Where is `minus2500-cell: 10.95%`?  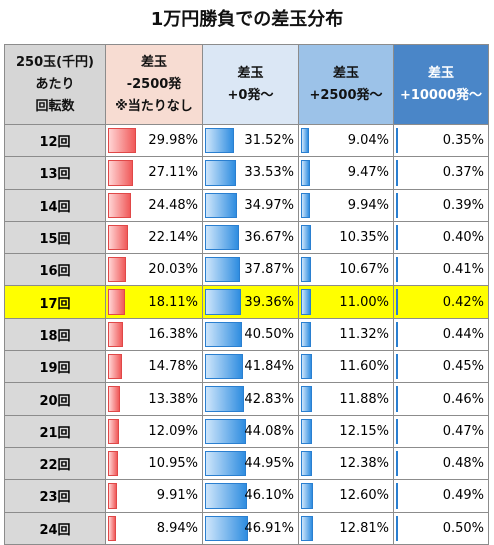 minus2500-cell: 10.95% is located at coordinates (154, 463).